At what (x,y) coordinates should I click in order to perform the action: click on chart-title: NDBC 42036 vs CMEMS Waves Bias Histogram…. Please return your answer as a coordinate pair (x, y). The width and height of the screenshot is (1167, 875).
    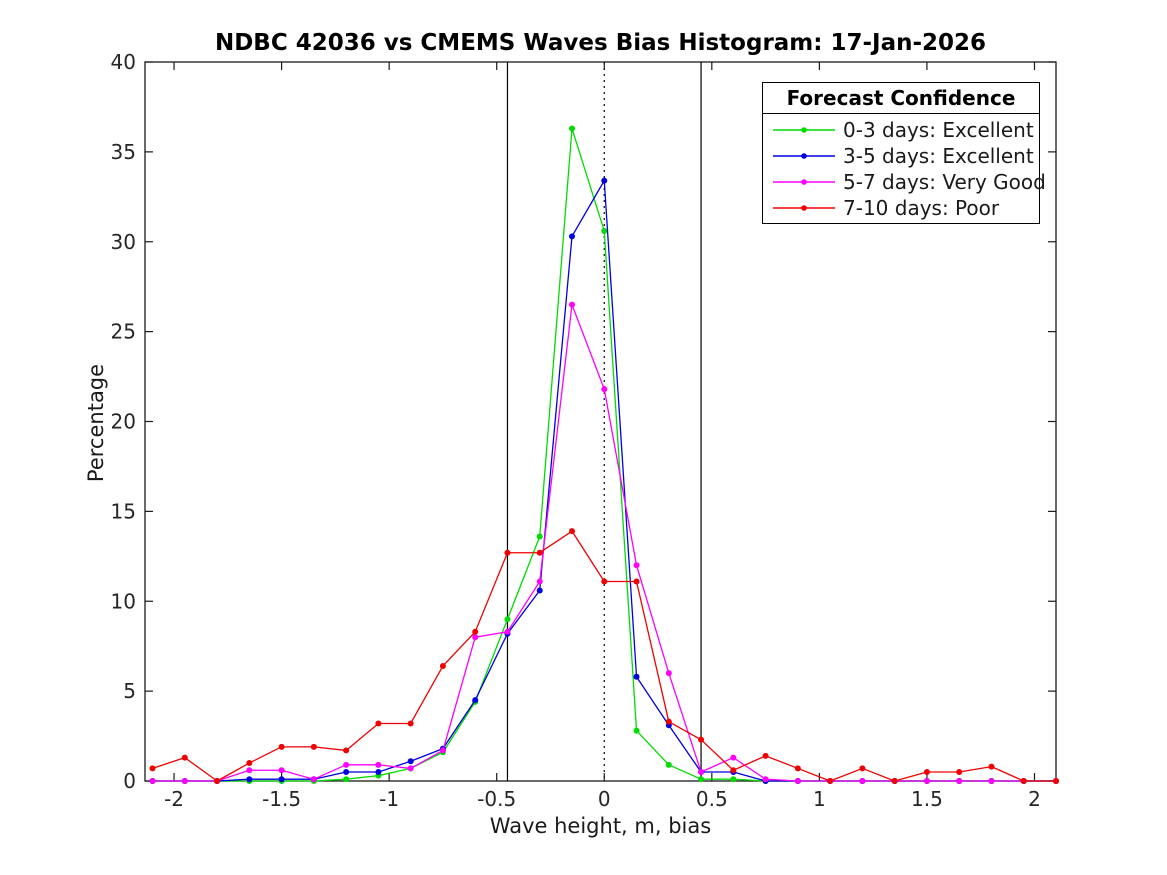
    Looking at the image, I should click on (600, 43).